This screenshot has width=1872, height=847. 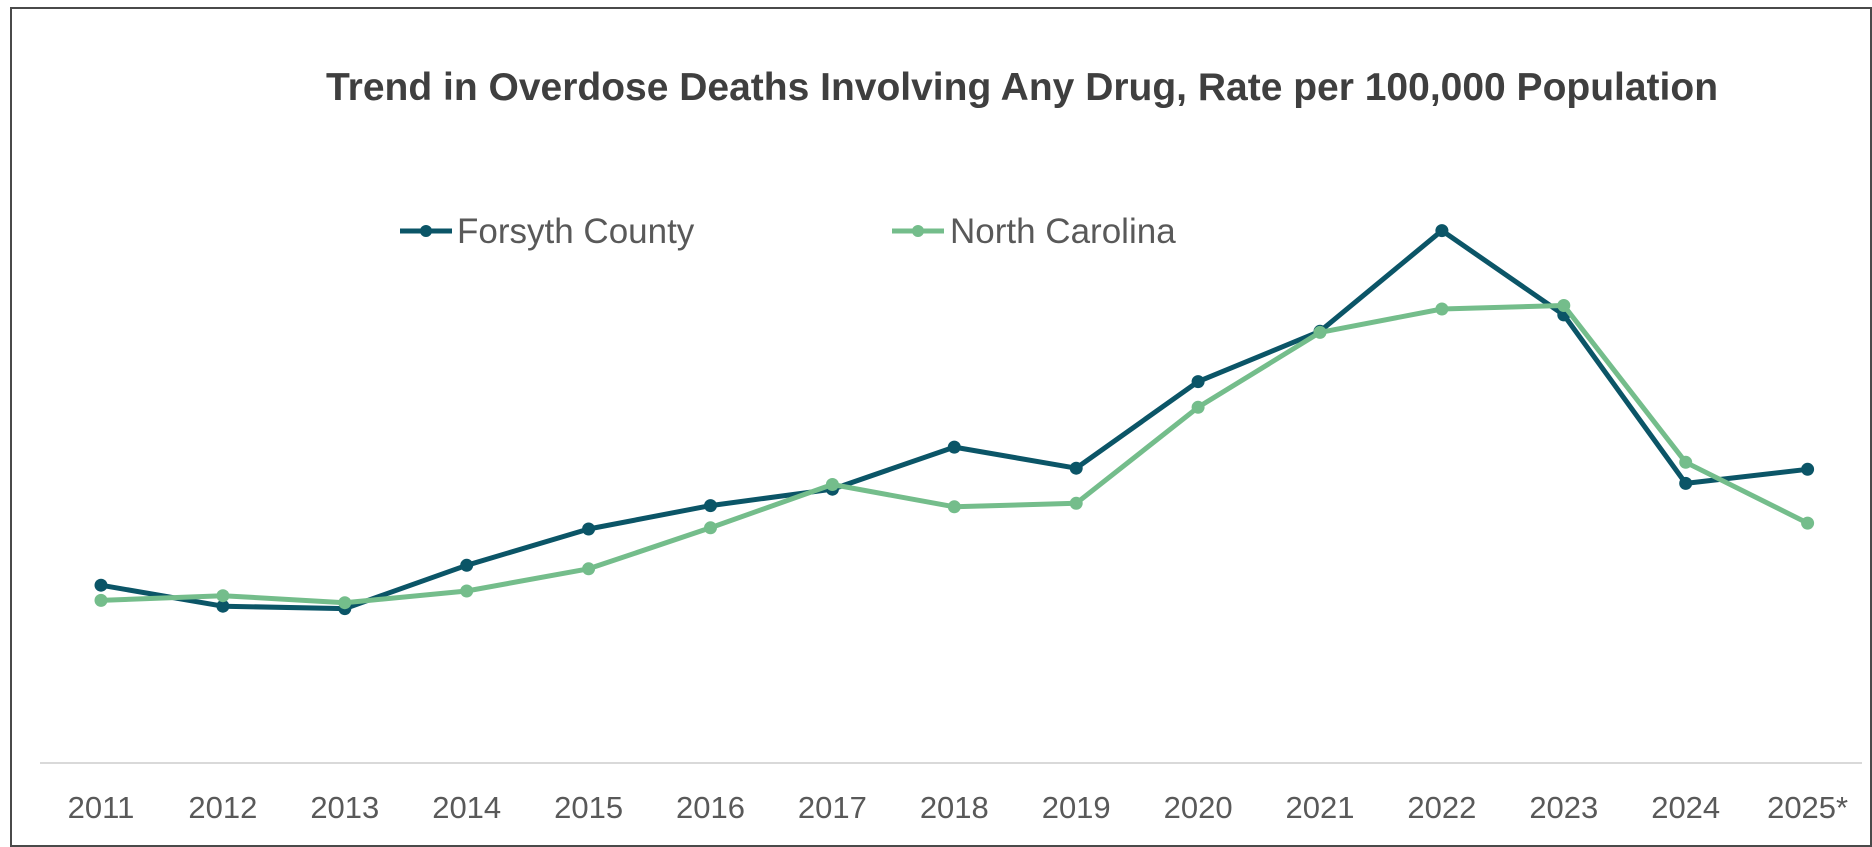 What do you see at coordinates (832, 807) in the screenshot?
I see `x-tick-label: 2017` at bounding box center [832, 807].